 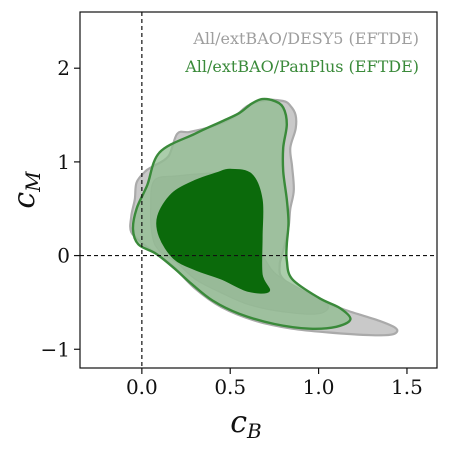 I want to click on y-axis-label-sub: M, so click(x=33, y=182).